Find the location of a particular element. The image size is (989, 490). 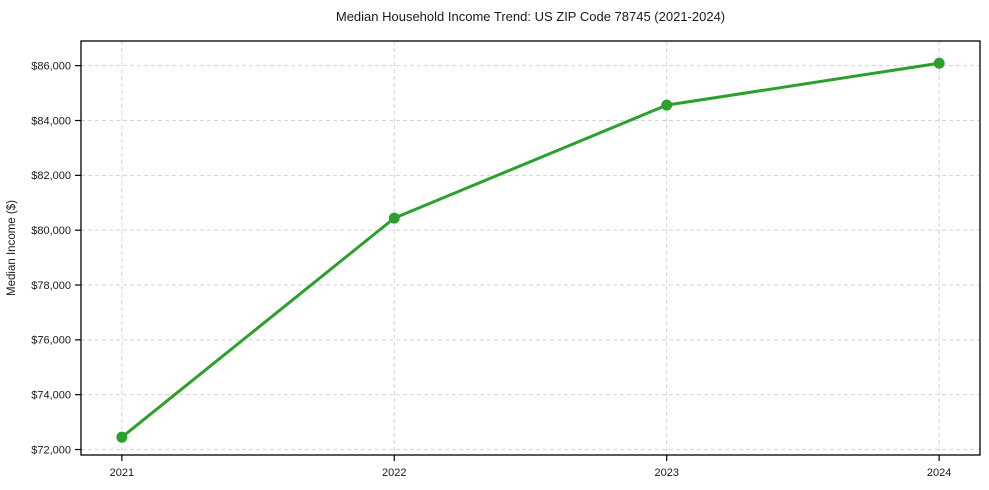

y-axis-label: Median Income ($) is located at coordinates (12, 248).